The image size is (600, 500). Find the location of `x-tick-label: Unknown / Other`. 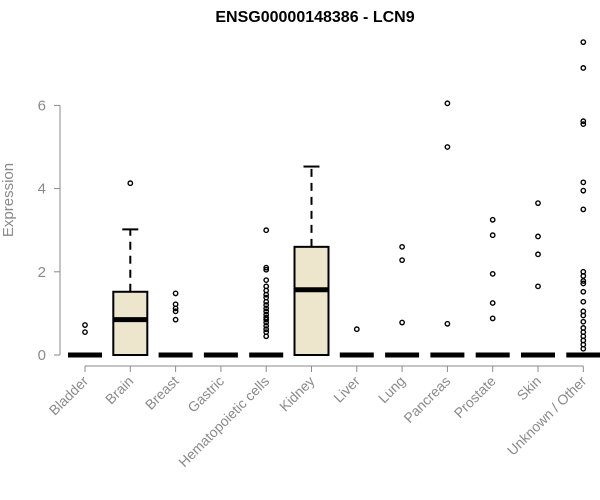

x-tick-label: Unknown / Other is located at coordinates (547, 416).